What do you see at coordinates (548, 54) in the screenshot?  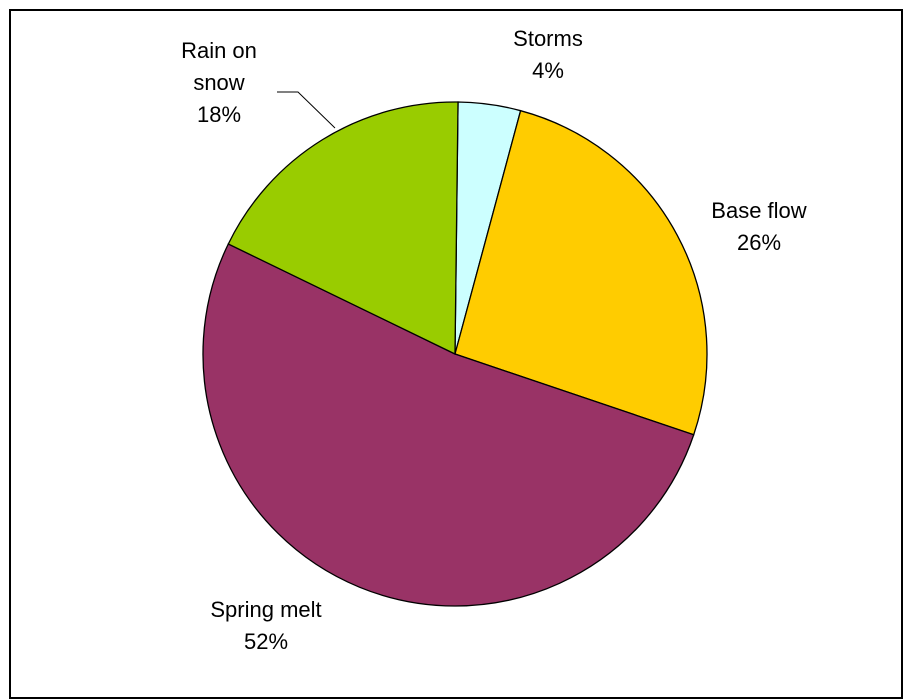 I see `data-label-storms: Storms 4%` at bounding box center [548, 54].